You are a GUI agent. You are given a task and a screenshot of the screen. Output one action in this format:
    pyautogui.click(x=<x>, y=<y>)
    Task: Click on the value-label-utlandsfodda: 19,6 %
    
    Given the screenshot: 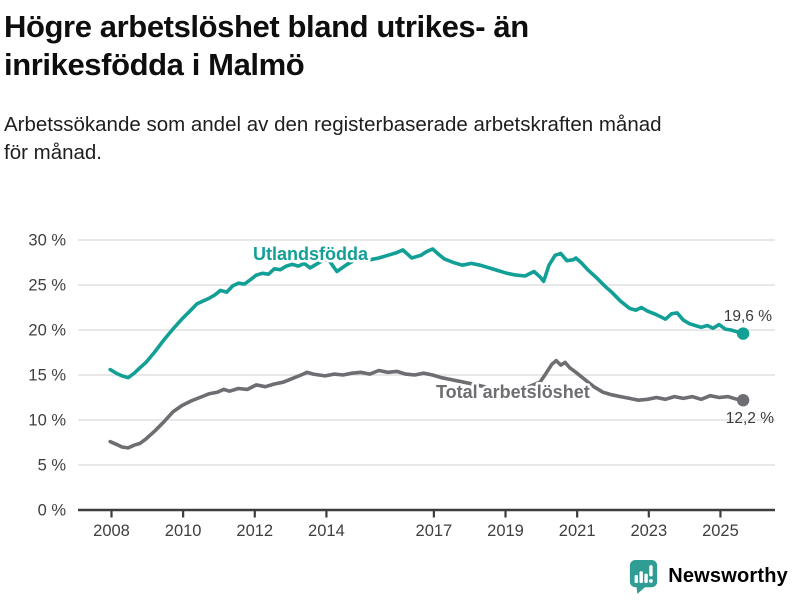 What is the action you would take?
    pyautogui.click(x=748, y=316)
    